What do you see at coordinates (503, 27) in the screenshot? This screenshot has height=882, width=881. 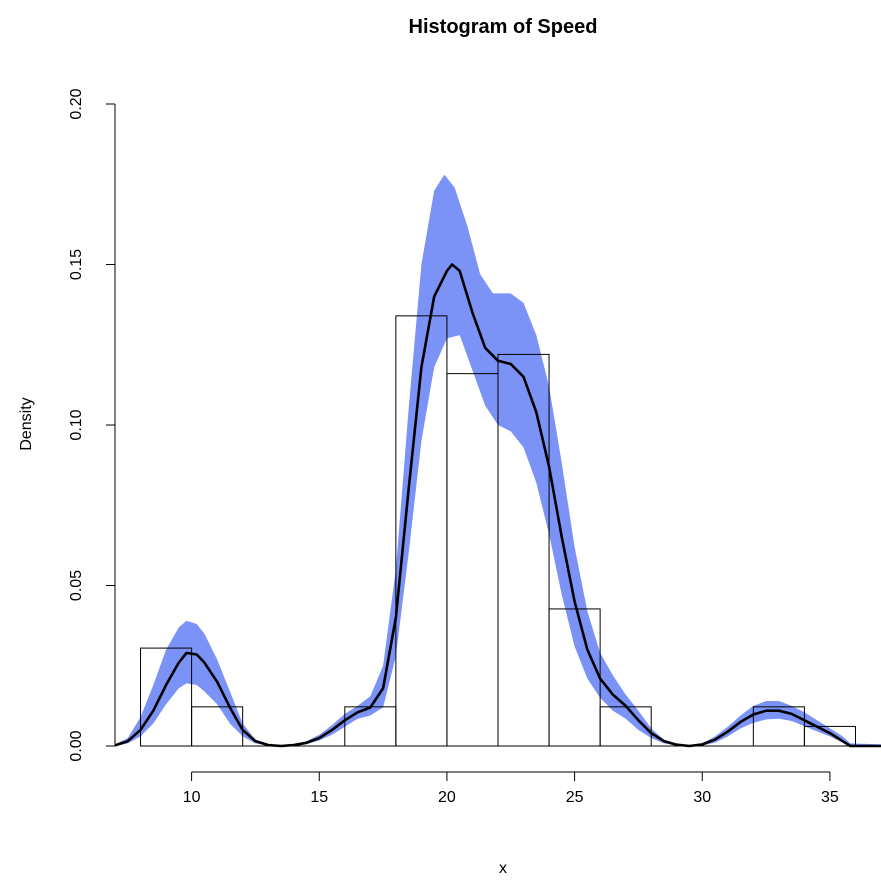 I see `chart-title: Histogram of Speed` at bounding box center [503, 27].